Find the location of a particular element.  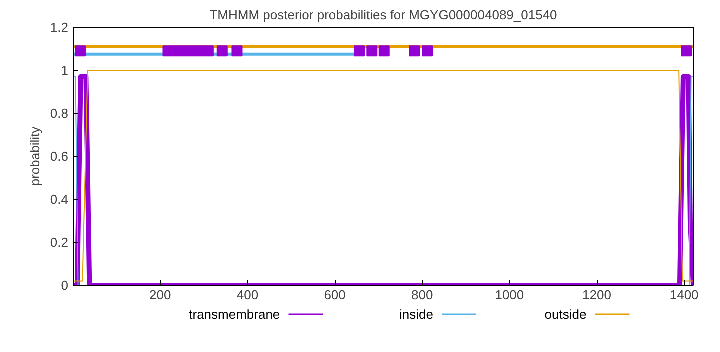

y-tick-label: 1 is located at coordinates (65, 70).